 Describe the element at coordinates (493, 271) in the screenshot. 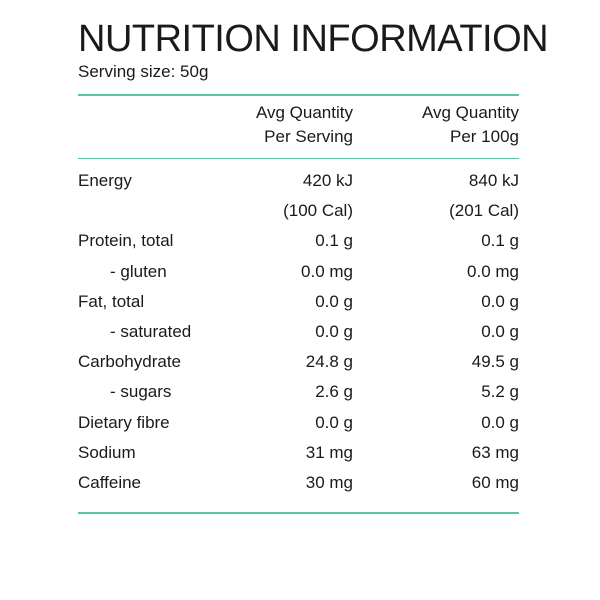

I see `per-100g-value: 0.0 mg` at that location.